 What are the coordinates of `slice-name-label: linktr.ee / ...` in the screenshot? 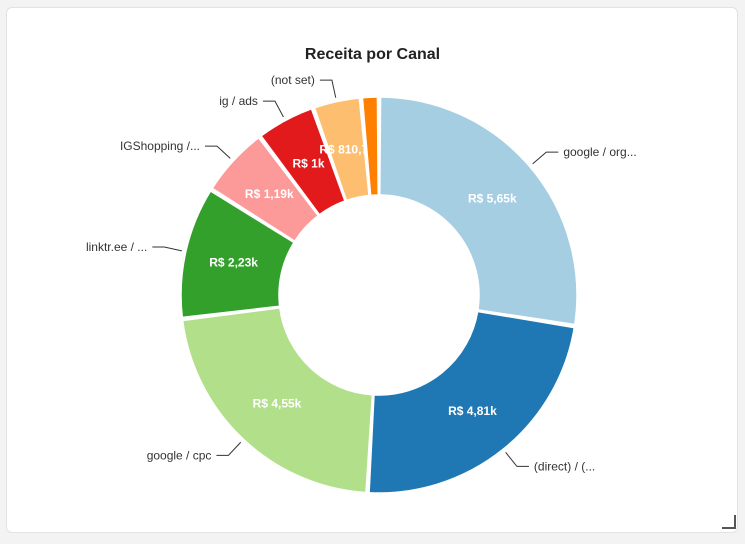 It's located at (116, 247).